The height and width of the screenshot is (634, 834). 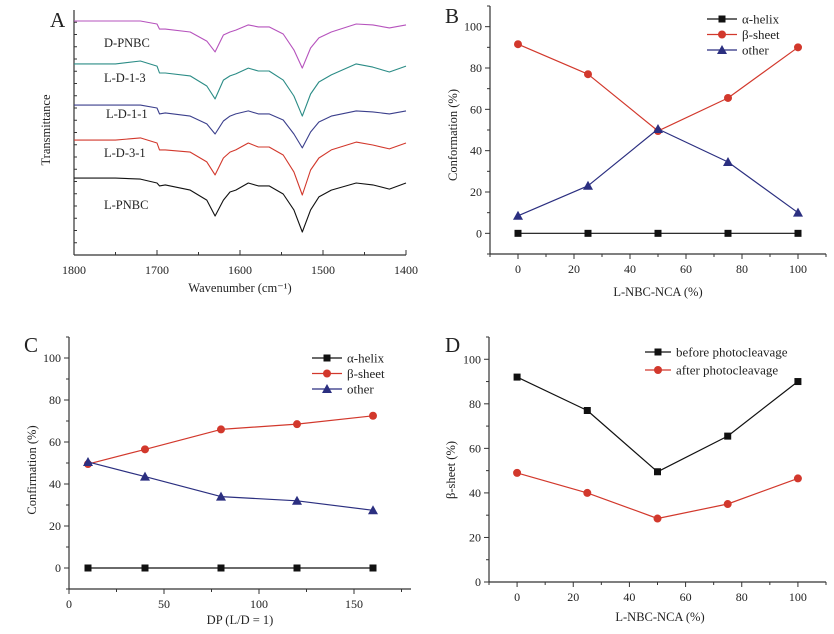 I want to click on series-before-photocleavage-line, so click(x=657, y=424).